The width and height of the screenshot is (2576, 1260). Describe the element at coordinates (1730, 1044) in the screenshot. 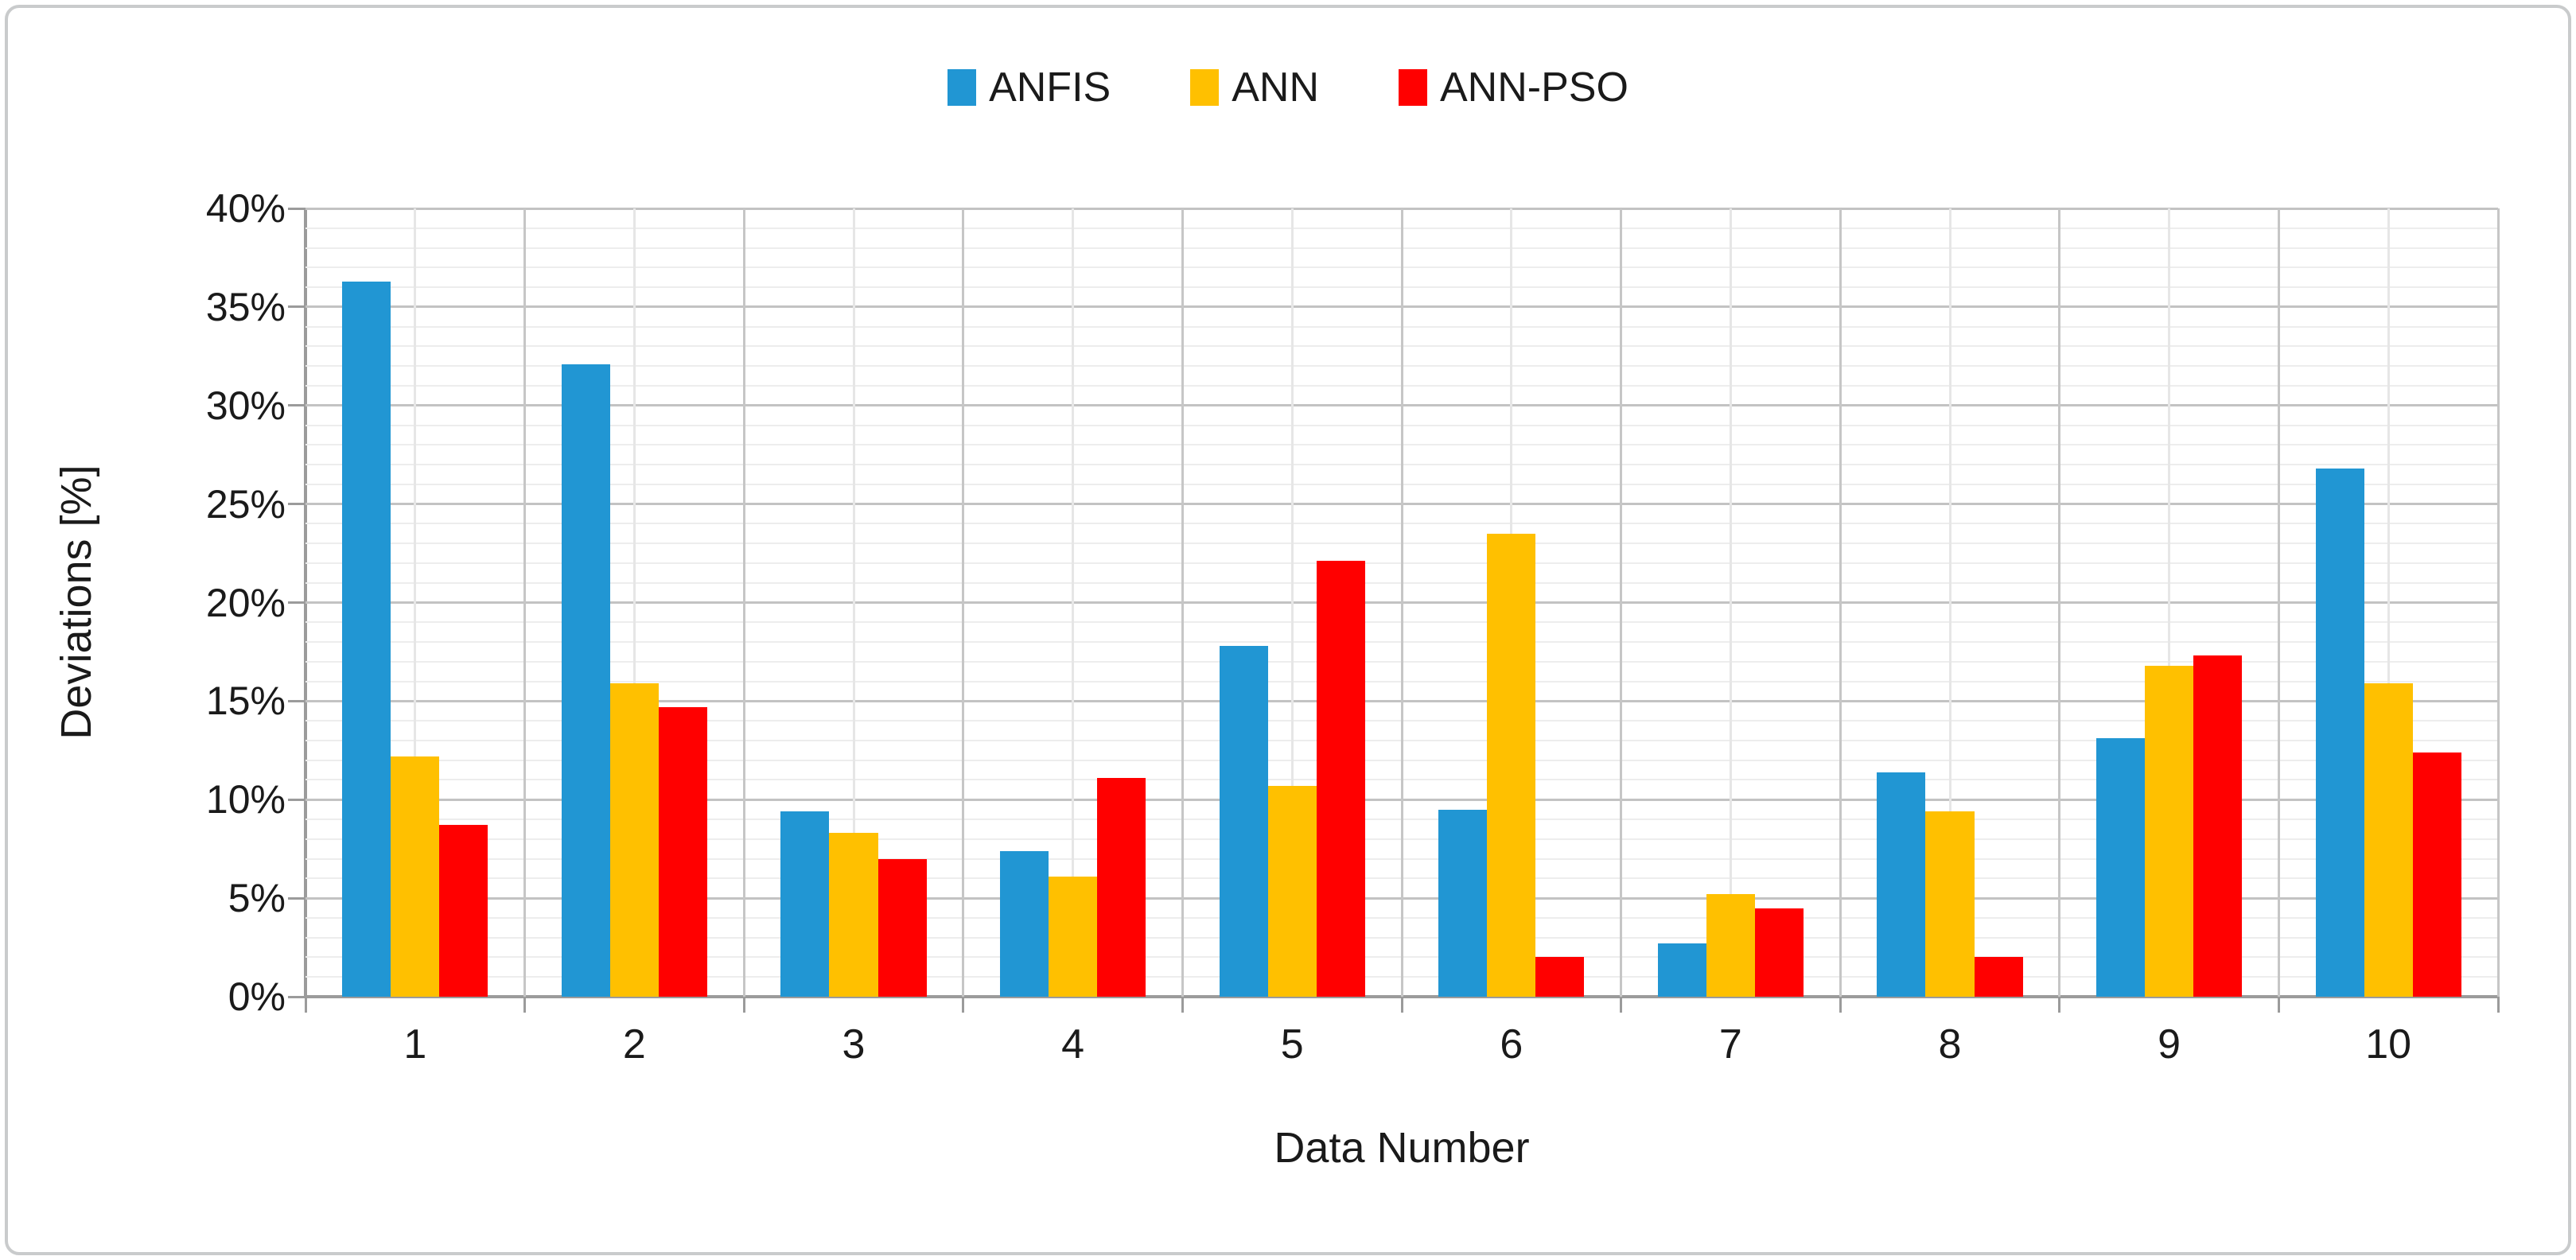

I see `x-tick-label: 7` at that location.